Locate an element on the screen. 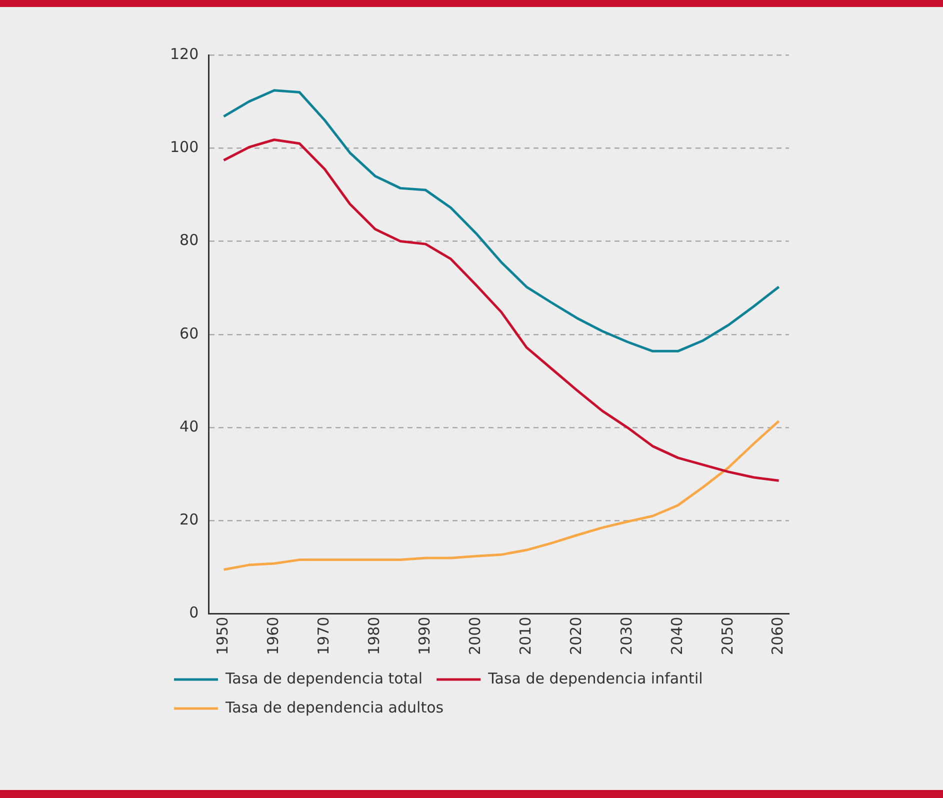 This screenshot has width=943, height=798. x-tick-label: 2020 is located at coordinates (575, 636).